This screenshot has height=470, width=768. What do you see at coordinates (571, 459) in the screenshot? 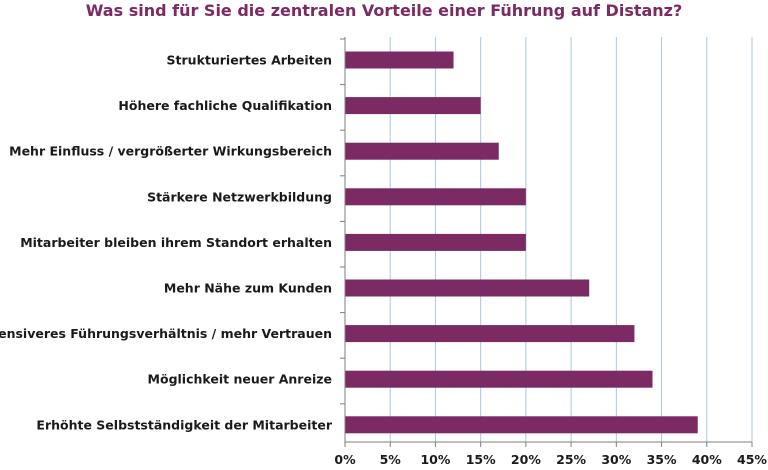
I see `x-tick-label-25: 25%` at bounding box center [571, 459].